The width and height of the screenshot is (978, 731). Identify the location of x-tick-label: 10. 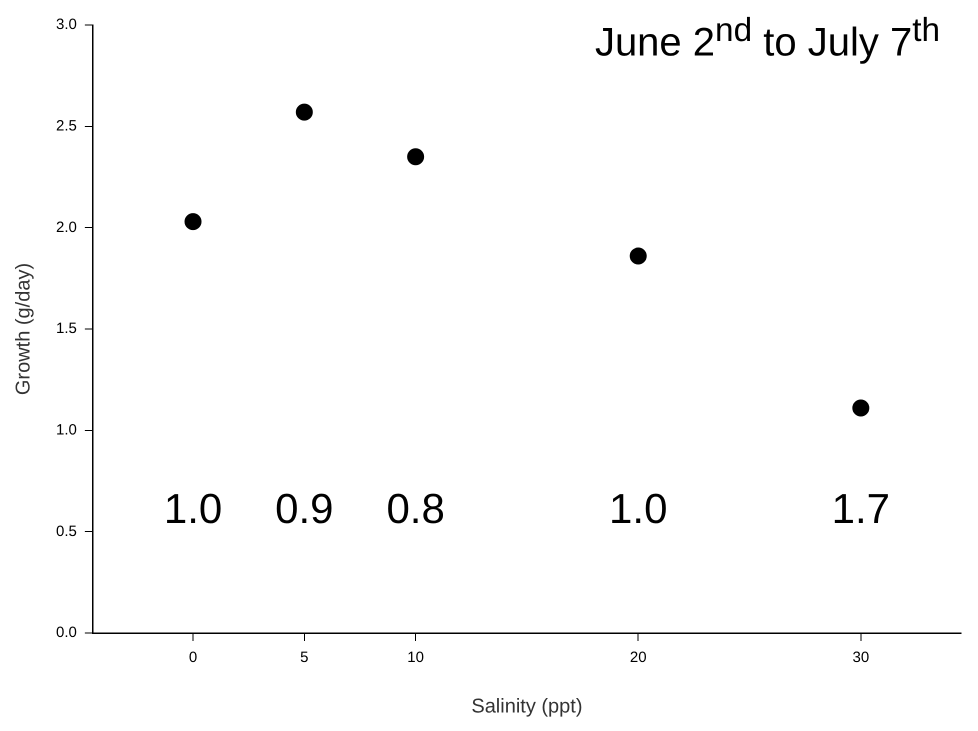
(415, 657).